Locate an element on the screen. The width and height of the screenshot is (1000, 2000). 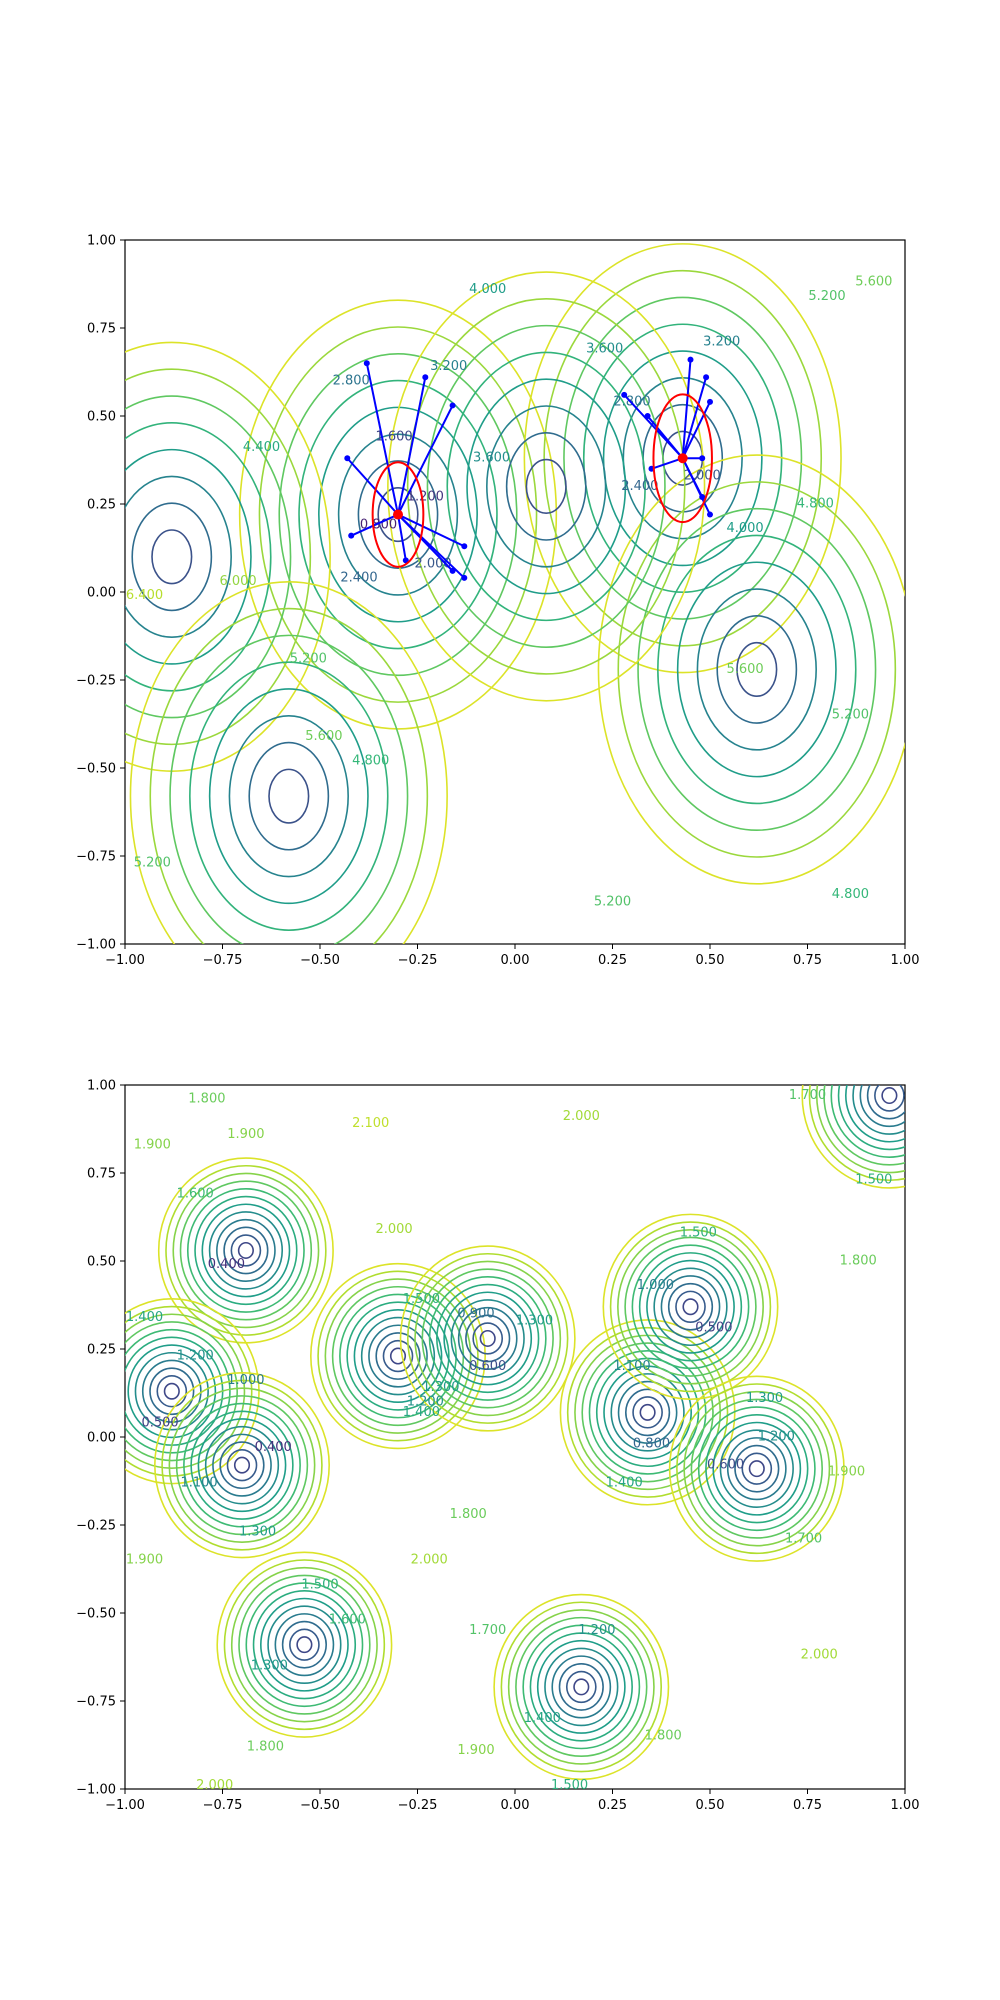
x-tick-label: 0.75 is located at coordinates (807, 960).